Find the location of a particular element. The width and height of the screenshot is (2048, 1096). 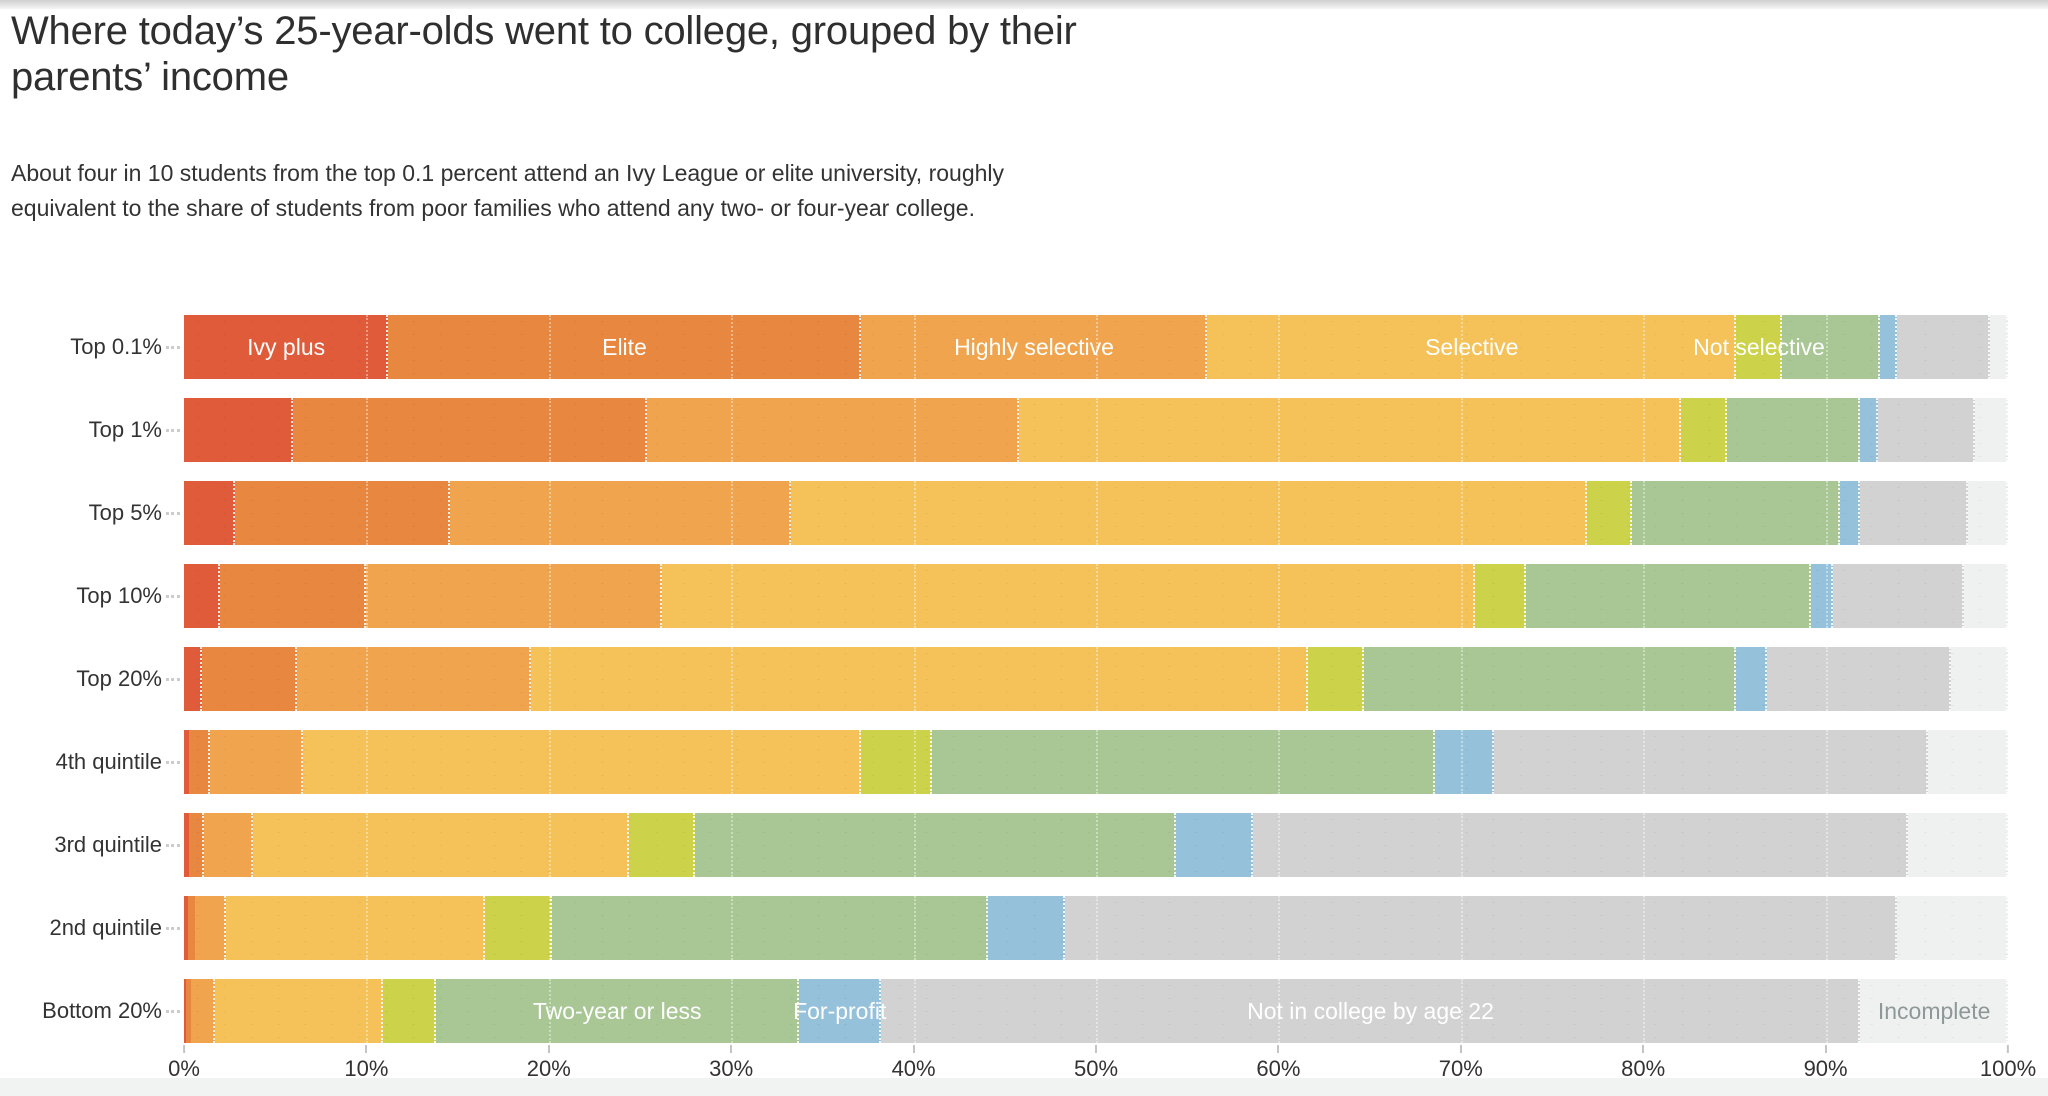

row-label-top-10: Top 10% is located at coordinates (119, 595).